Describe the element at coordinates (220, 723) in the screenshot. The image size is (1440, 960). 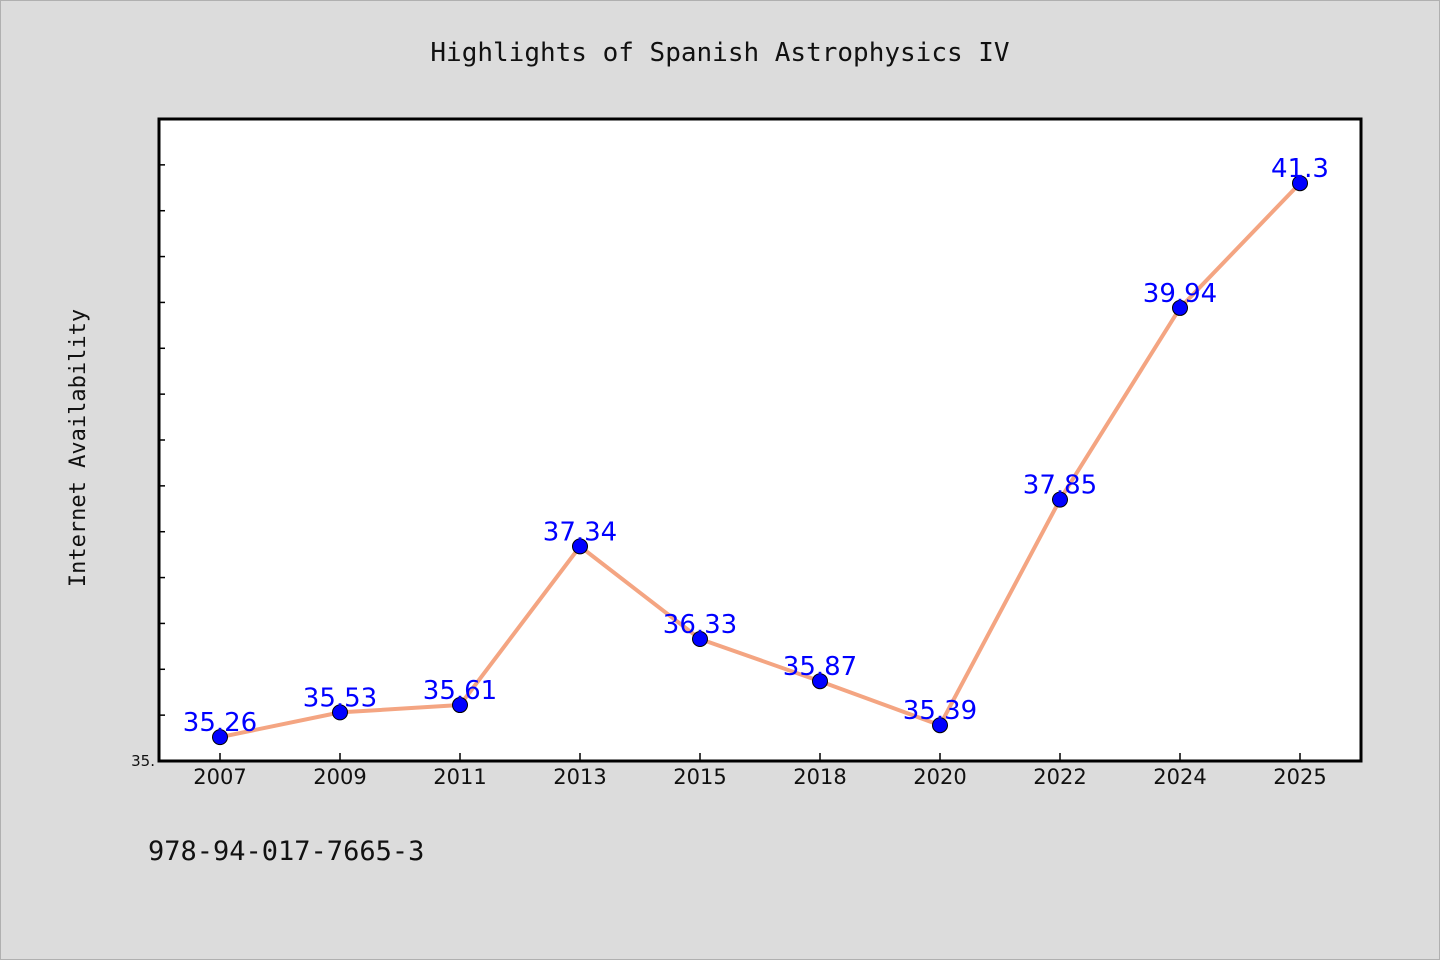
I see `data-label: 35.26` at that location.